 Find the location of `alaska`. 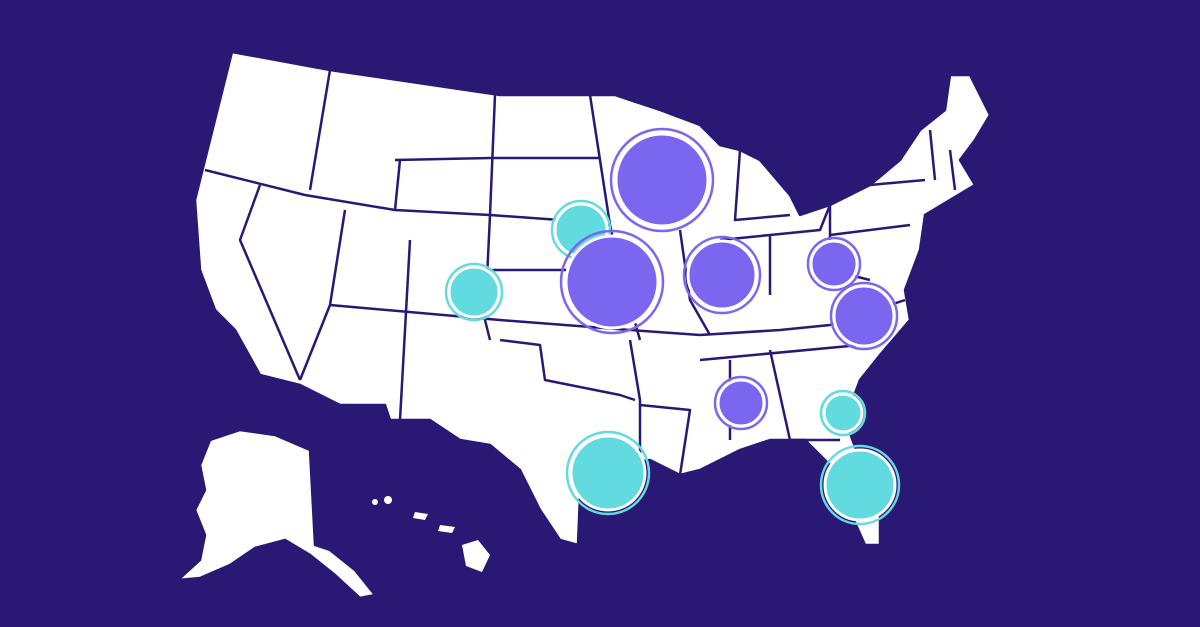

alaska is located at coordinates (276, 514).